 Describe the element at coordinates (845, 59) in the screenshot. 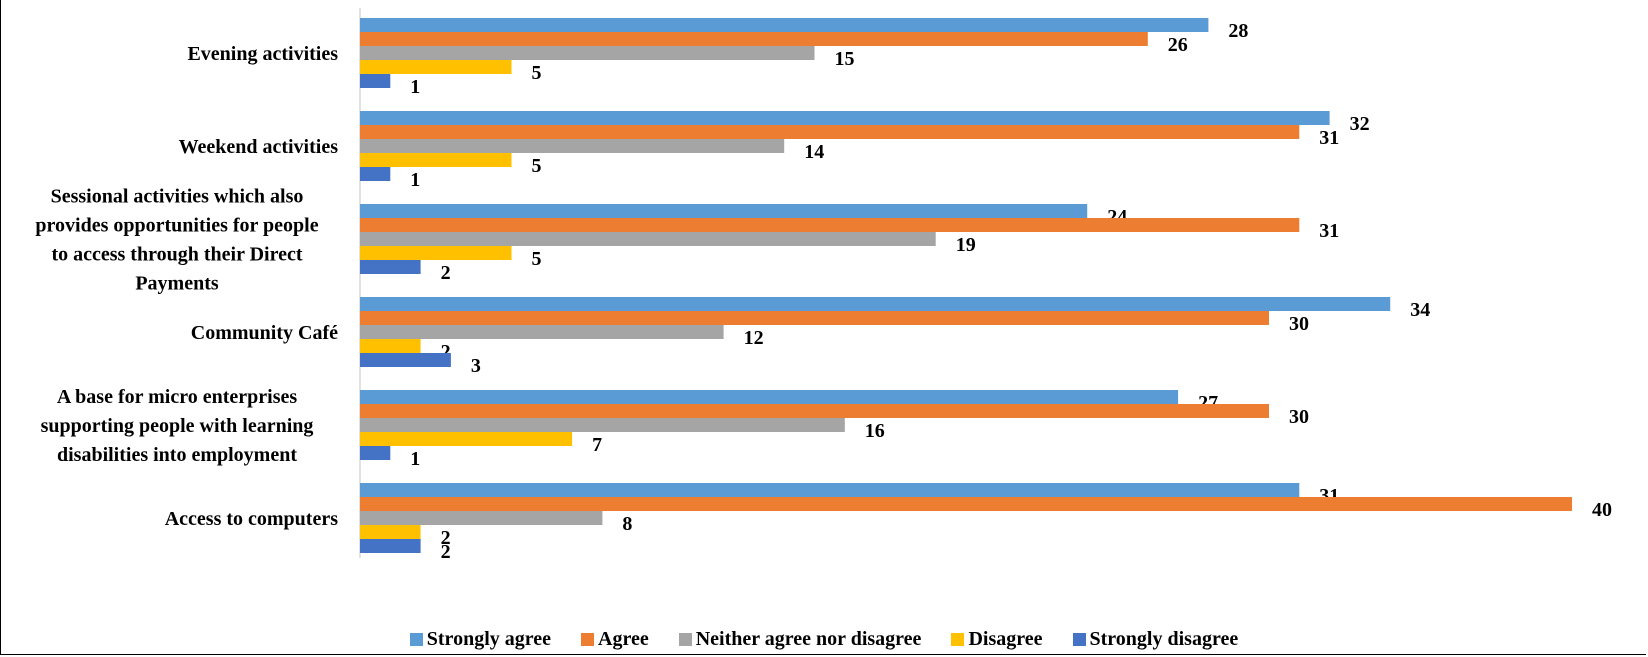

I see `data-label: 15` at that location.